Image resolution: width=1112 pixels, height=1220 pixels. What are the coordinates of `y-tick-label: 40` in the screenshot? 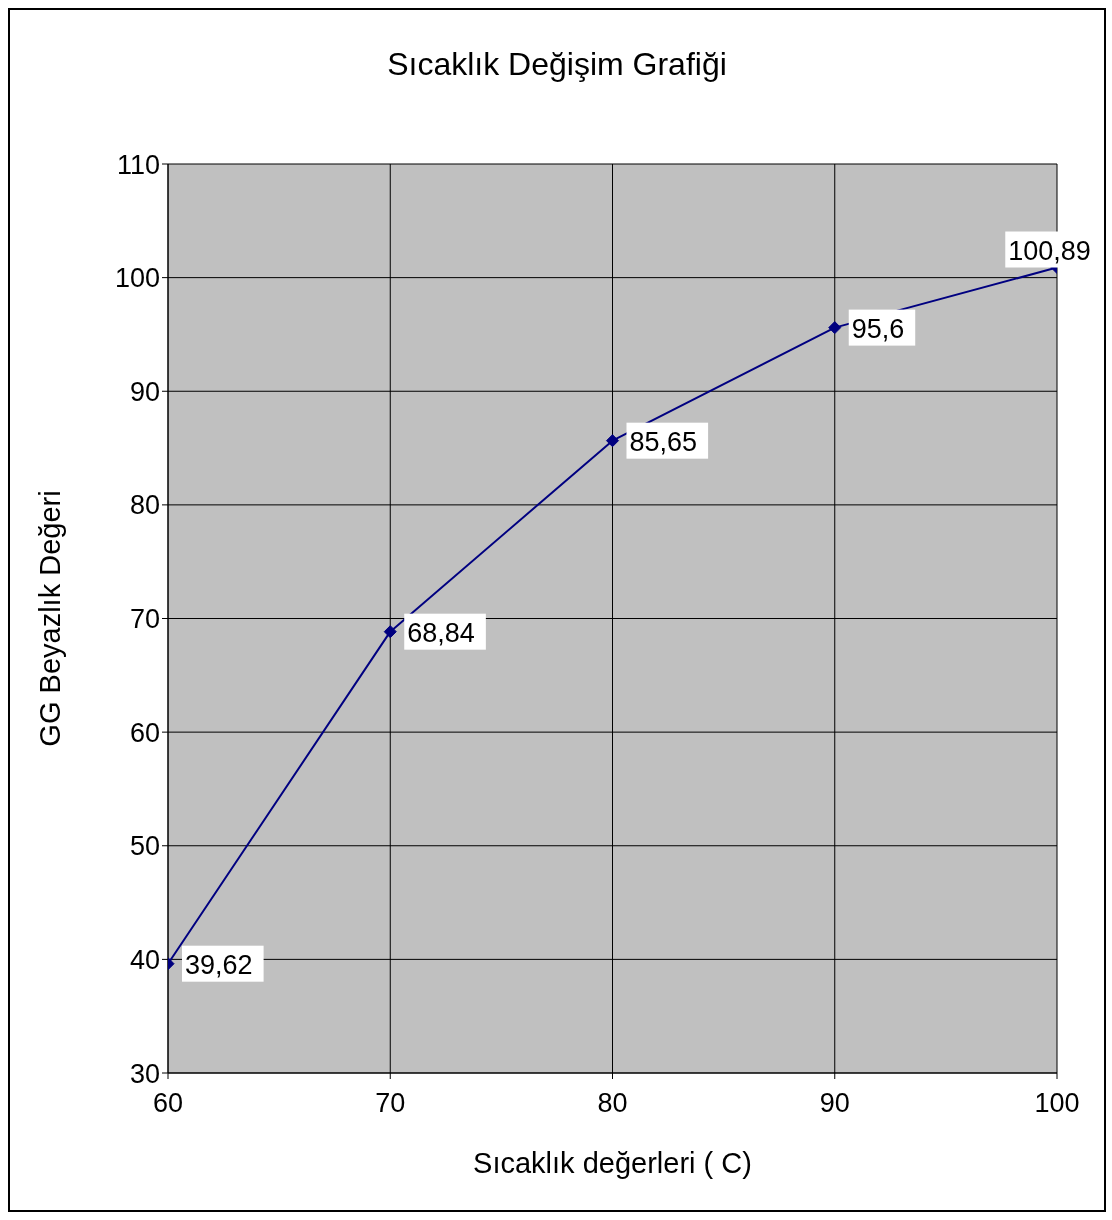 It's located at (144, 959).